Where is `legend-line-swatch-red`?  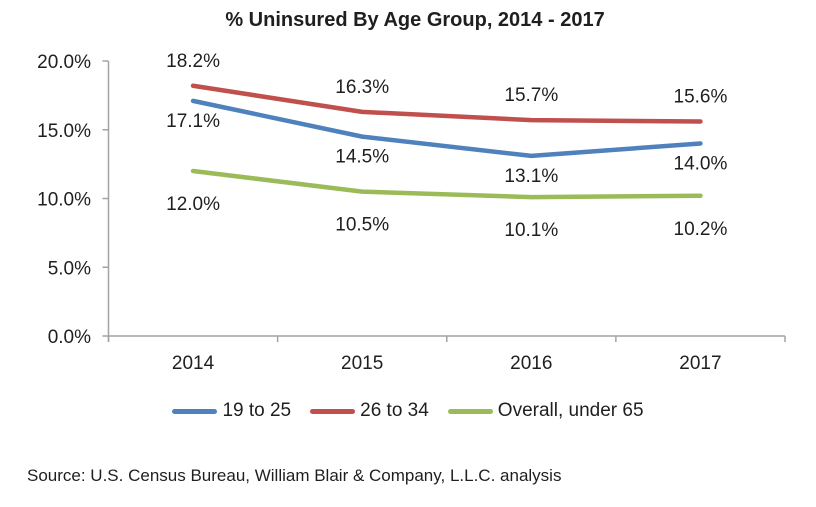 legend-line-swatch-red is located at coordinates (333, 411).